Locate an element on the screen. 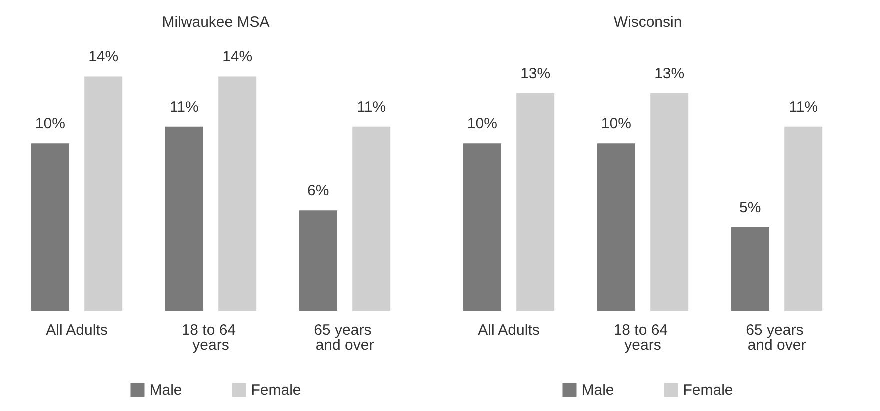 This screenshot has width=880, height=411. chart-title: Wisconsin is located at coordinates (648, 22).